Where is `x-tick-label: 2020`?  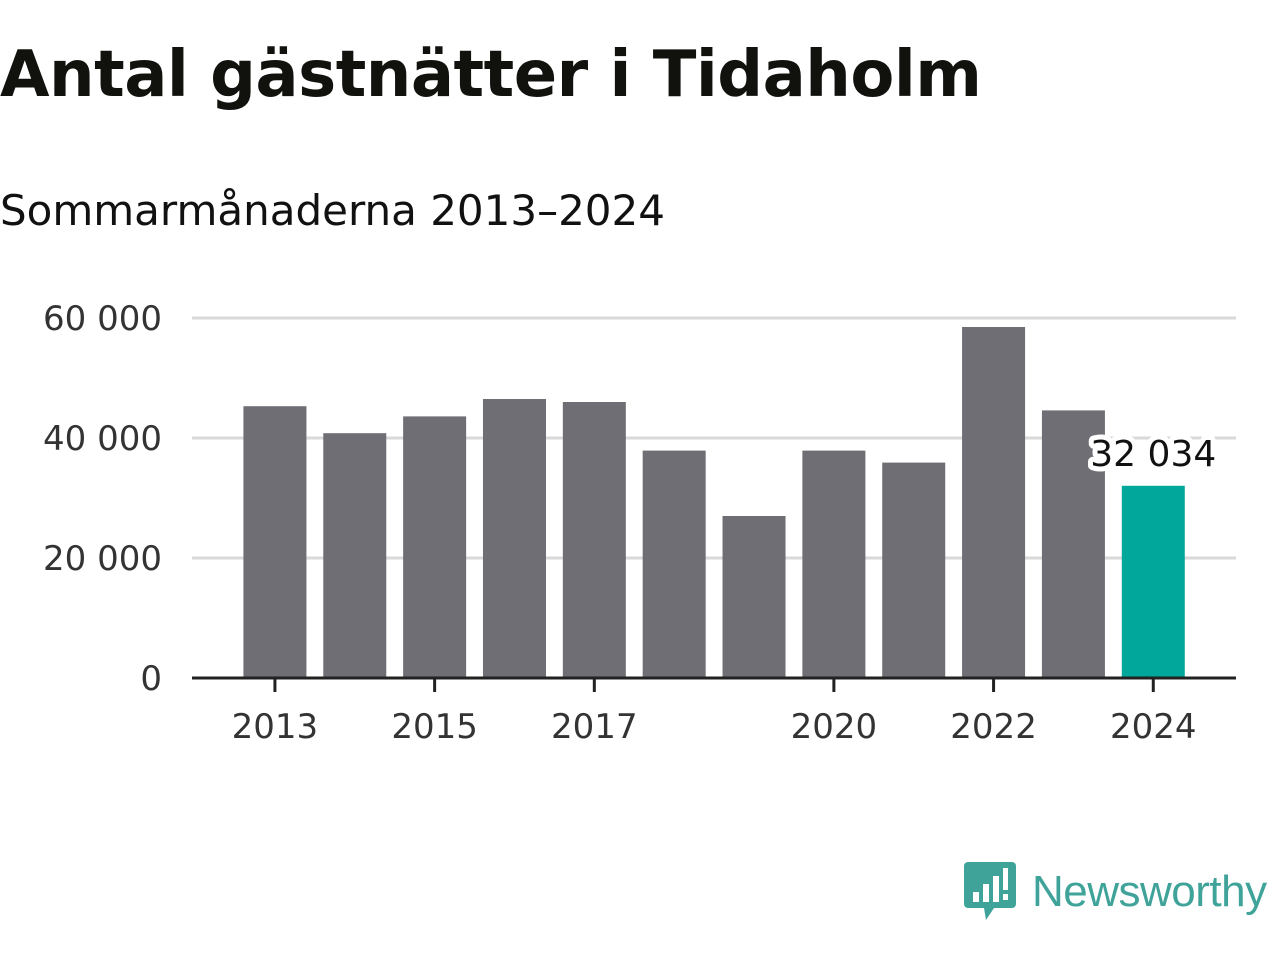
x-tick-label: 2020 is located at coordinates (834, 727).